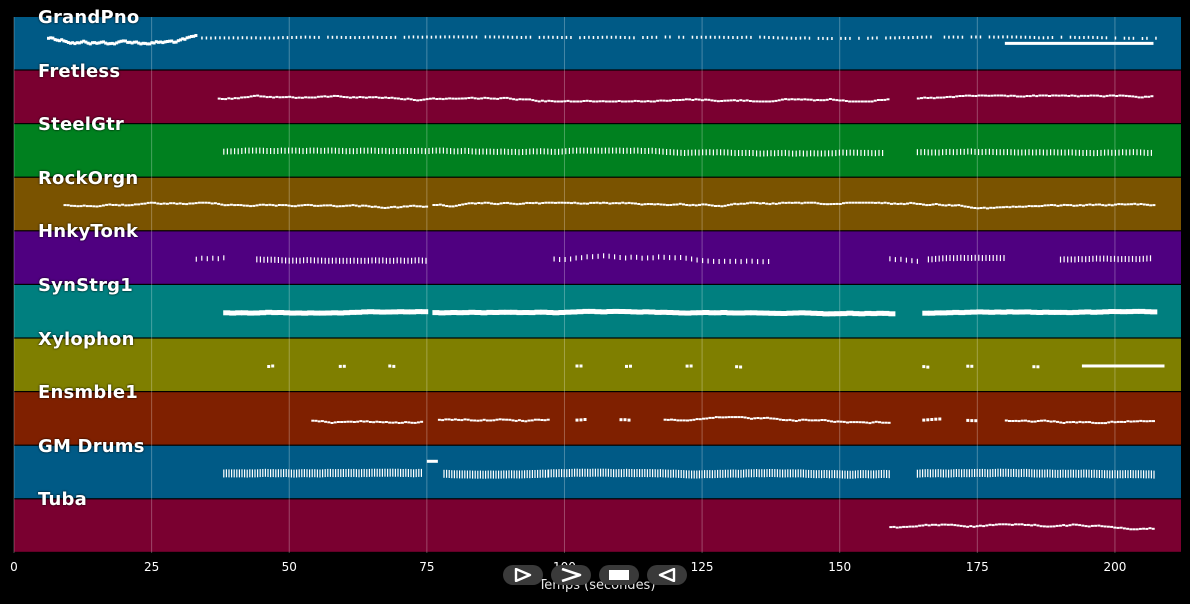  Describe the element at coordinates (493, 420) in the screenshot. I see `note-group` at that location.